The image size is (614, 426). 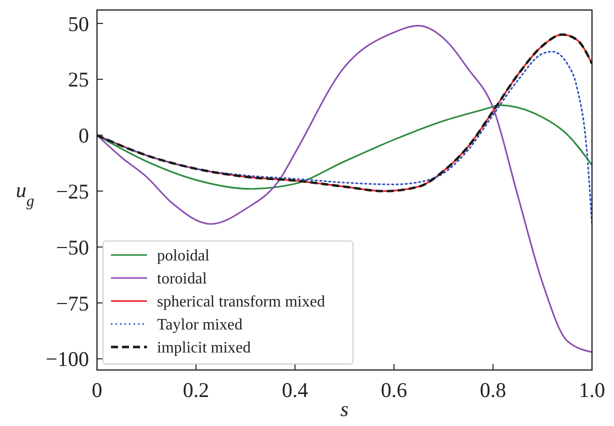 I want to click on y-tick-label: −50, so click(x=72, y=247).